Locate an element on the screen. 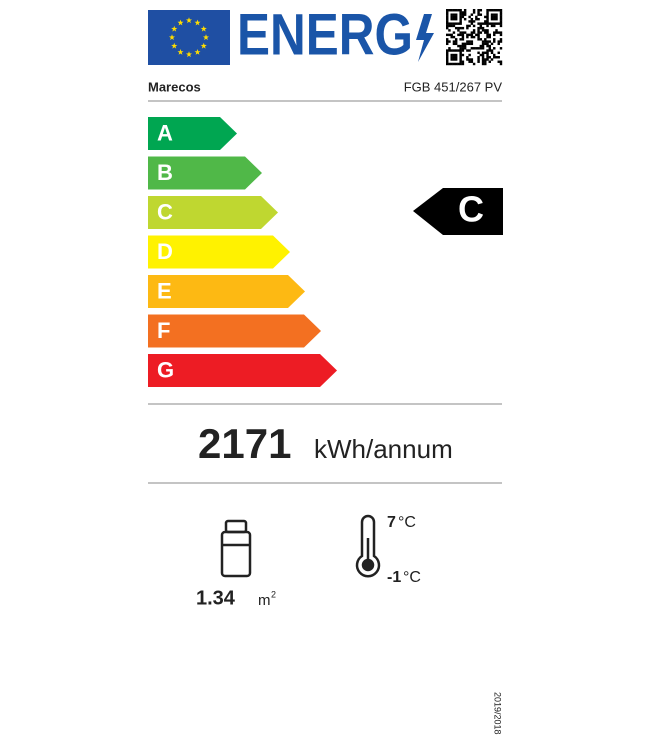 The image size is (650, 750). regulation: 2019/2018 is located at coordinates (498, 713).